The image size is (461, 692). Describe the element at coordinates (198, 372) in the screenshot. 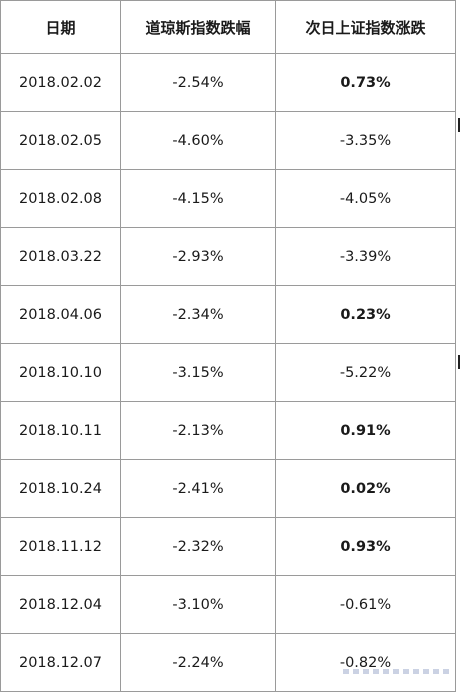

I see `cell-dow: -3.15%` at that location.